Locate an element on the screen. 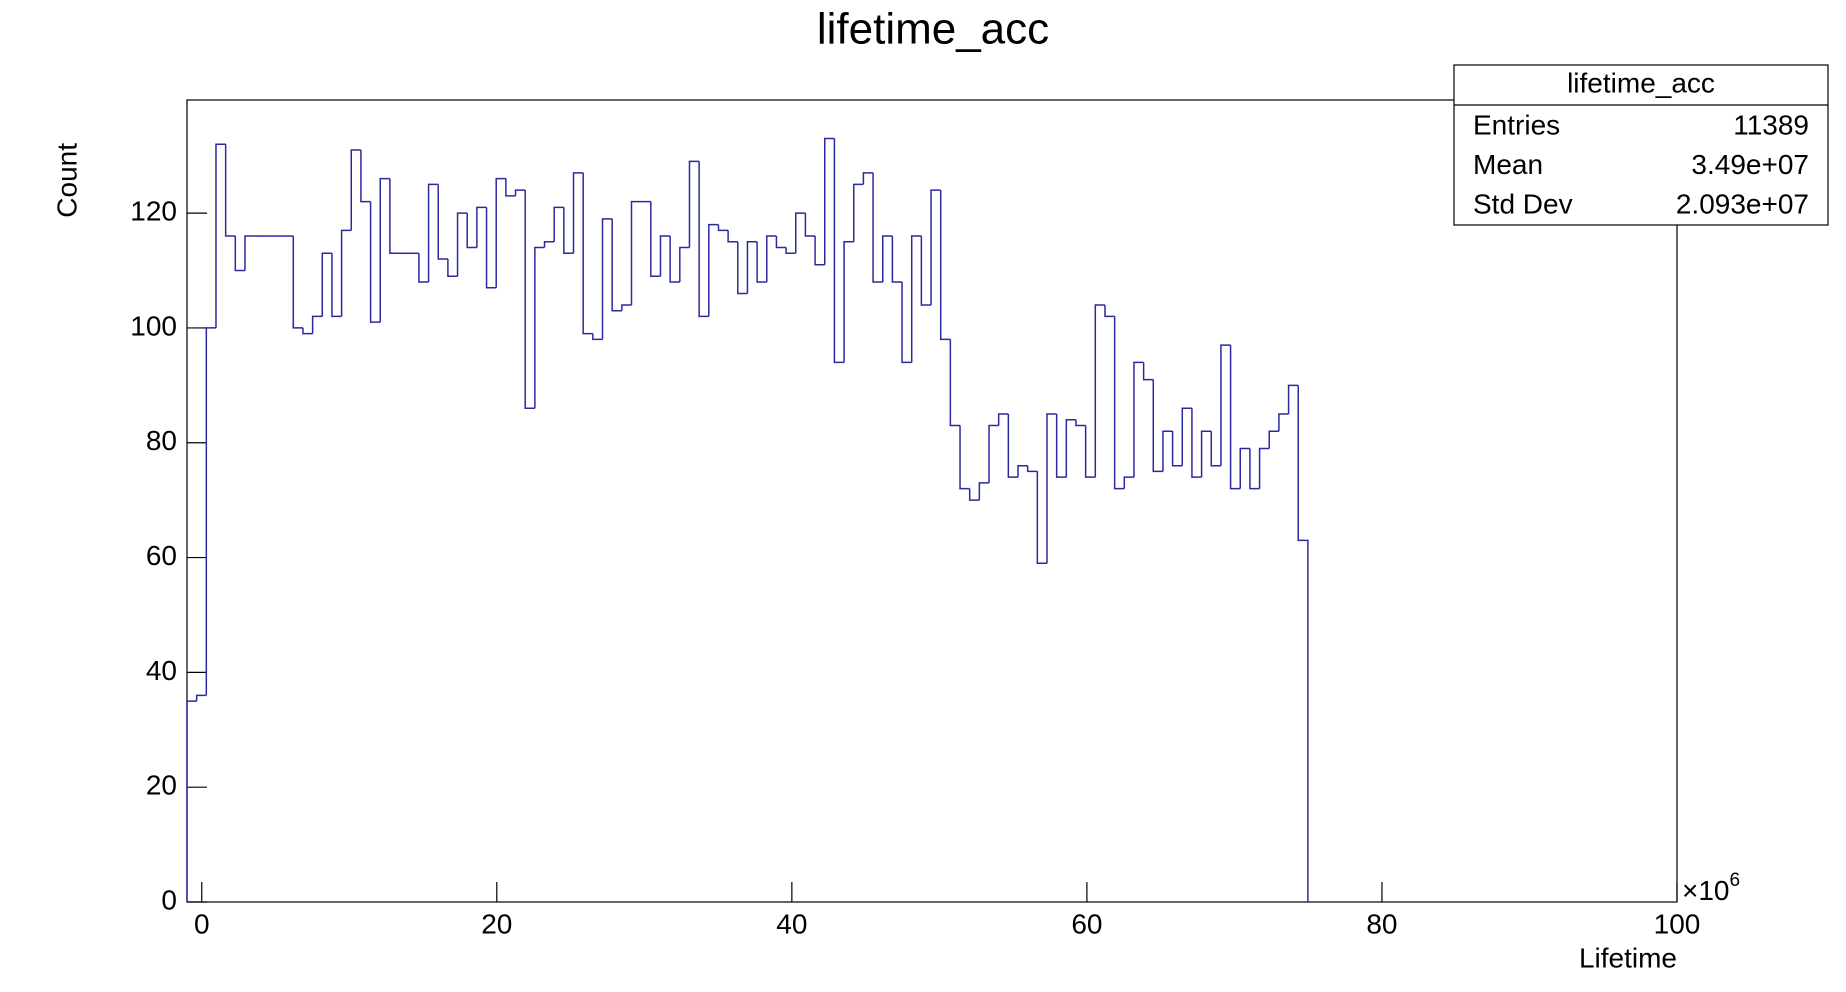 Image resolution: width=1846 pixels, height=992 pixels. y-tick-label: 100 is located at coordinates (153, 325).